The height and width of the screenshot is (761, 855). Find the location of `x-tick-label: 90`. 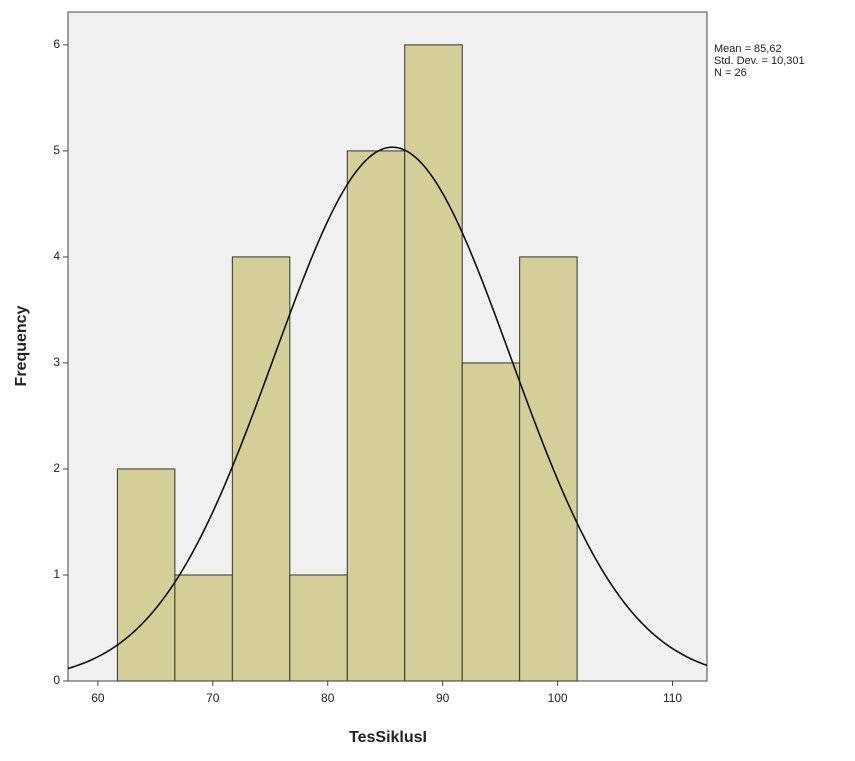

x-tick-label: 90 is located at coordinates (443, 698).